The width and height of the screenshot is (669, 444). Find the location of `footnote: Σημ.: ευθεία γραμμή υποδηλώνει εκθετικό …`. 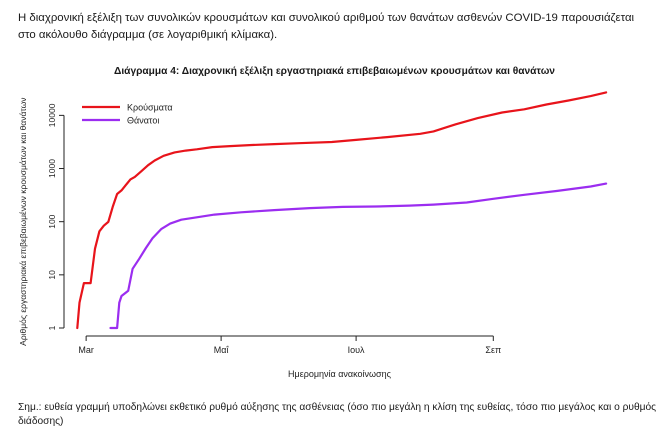

footnote: Σημ.: ευθεία γραμμή υποδηλώνει εκθετικό … is located at coordinates (337, 414).